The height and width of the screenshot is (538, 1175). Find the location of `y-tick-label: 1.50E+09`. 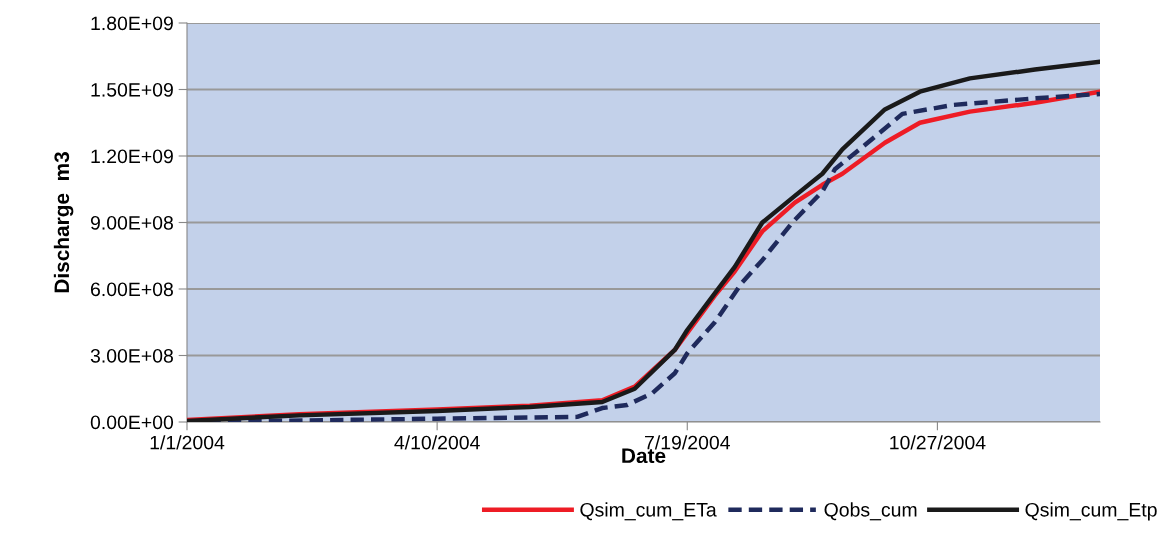

y-tick-label: 1.50E+09 is located at coordinates (132, 89).